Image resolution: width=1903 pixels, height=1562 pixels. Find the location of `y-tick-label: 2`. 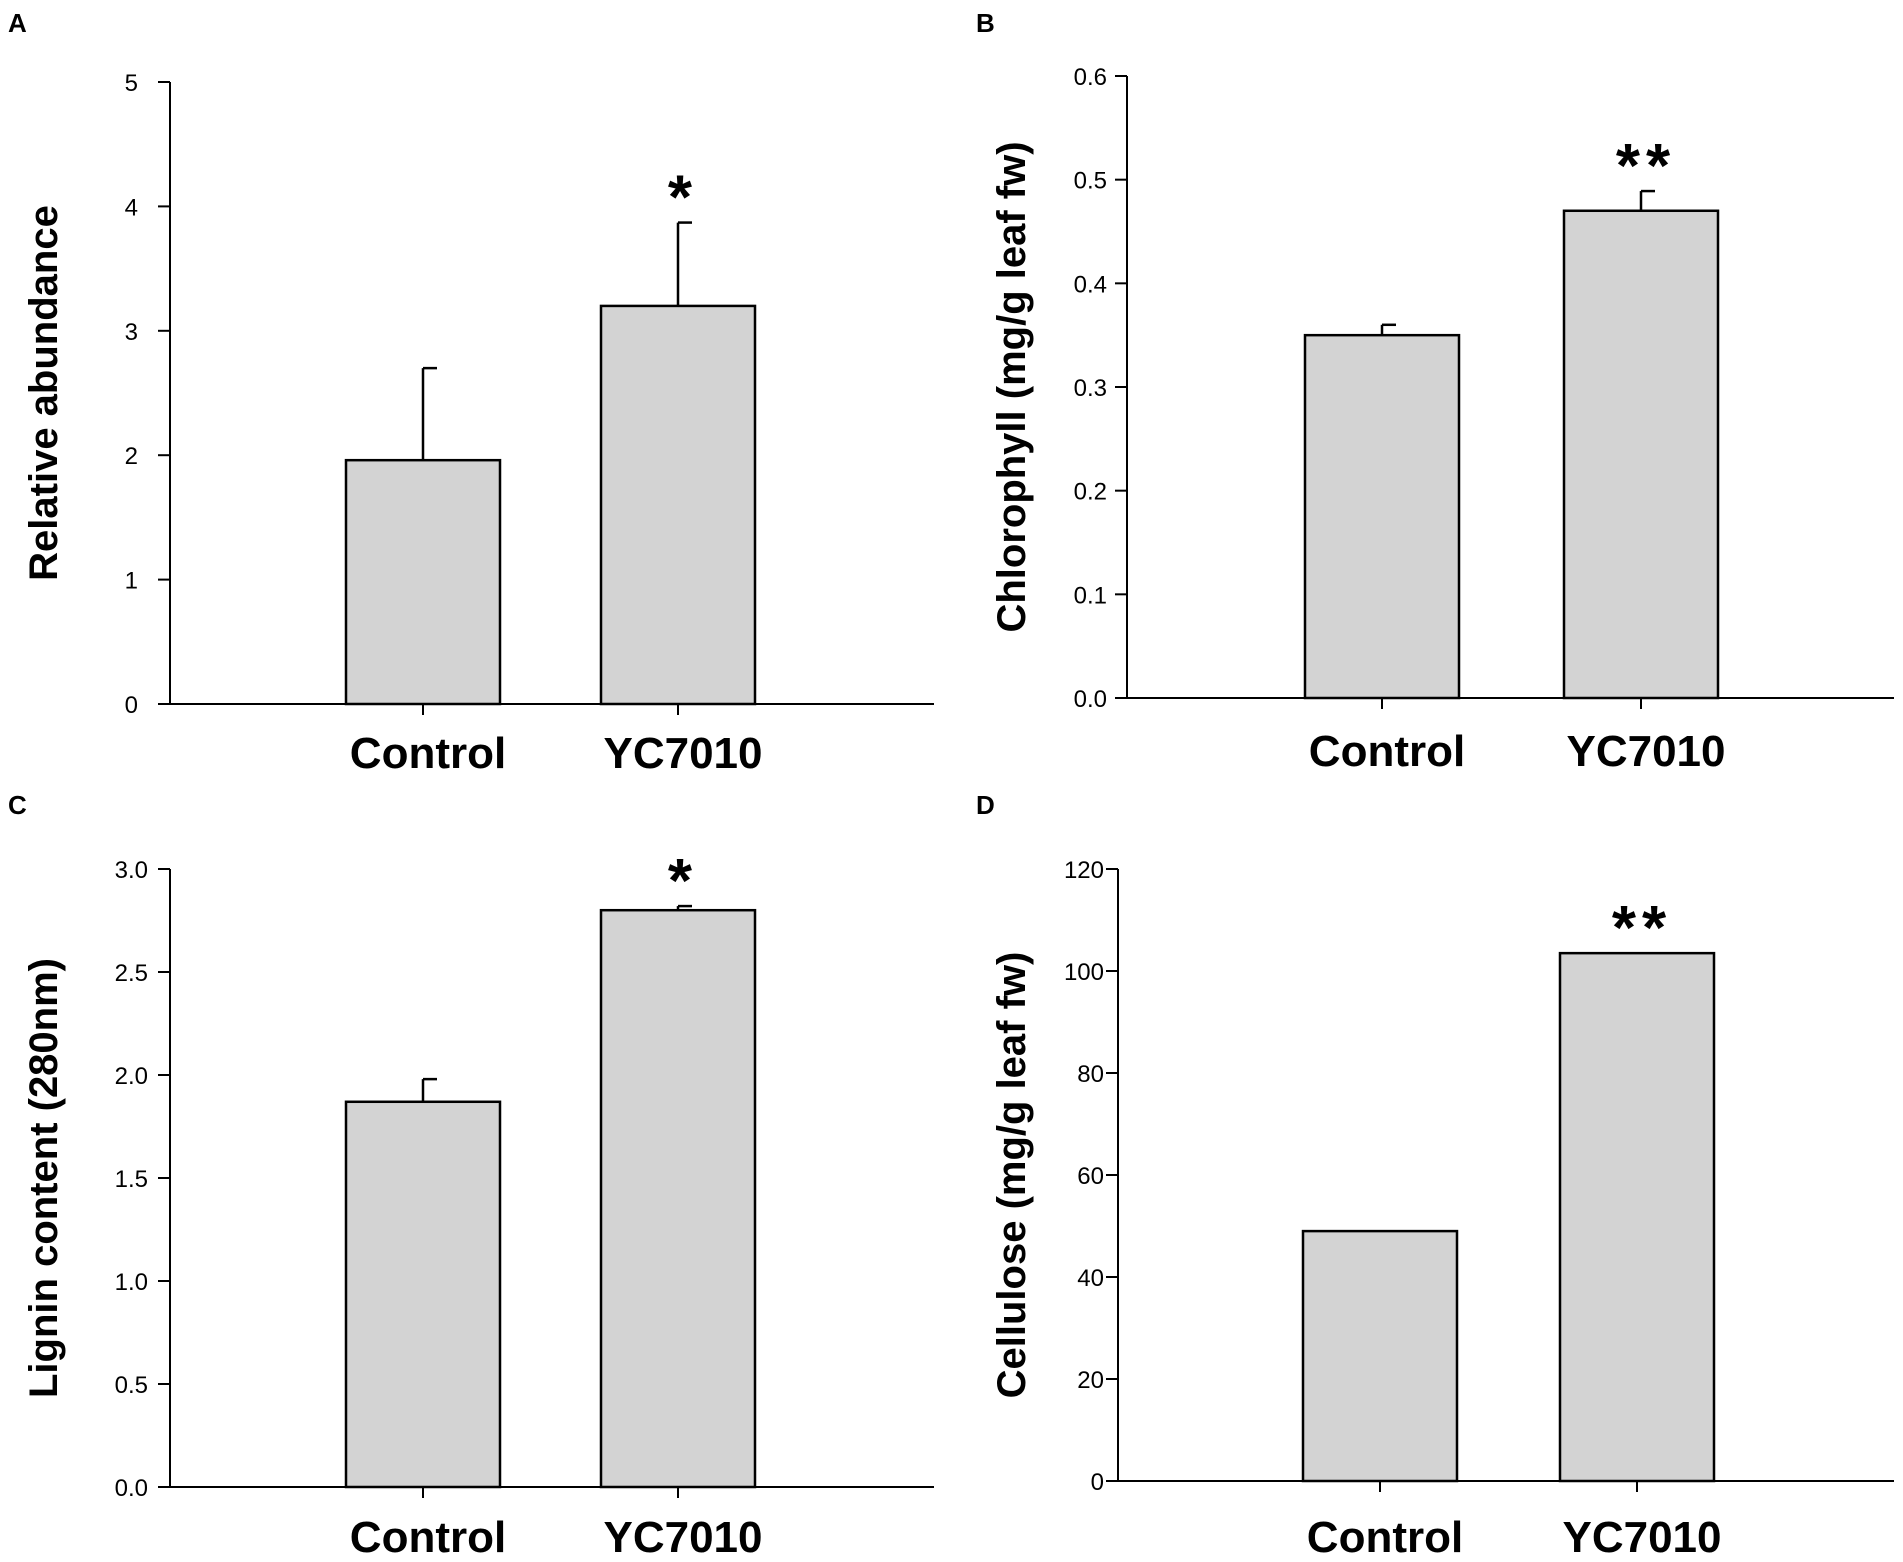

y-tick-label: 2 is located at coordinates (131, 456).